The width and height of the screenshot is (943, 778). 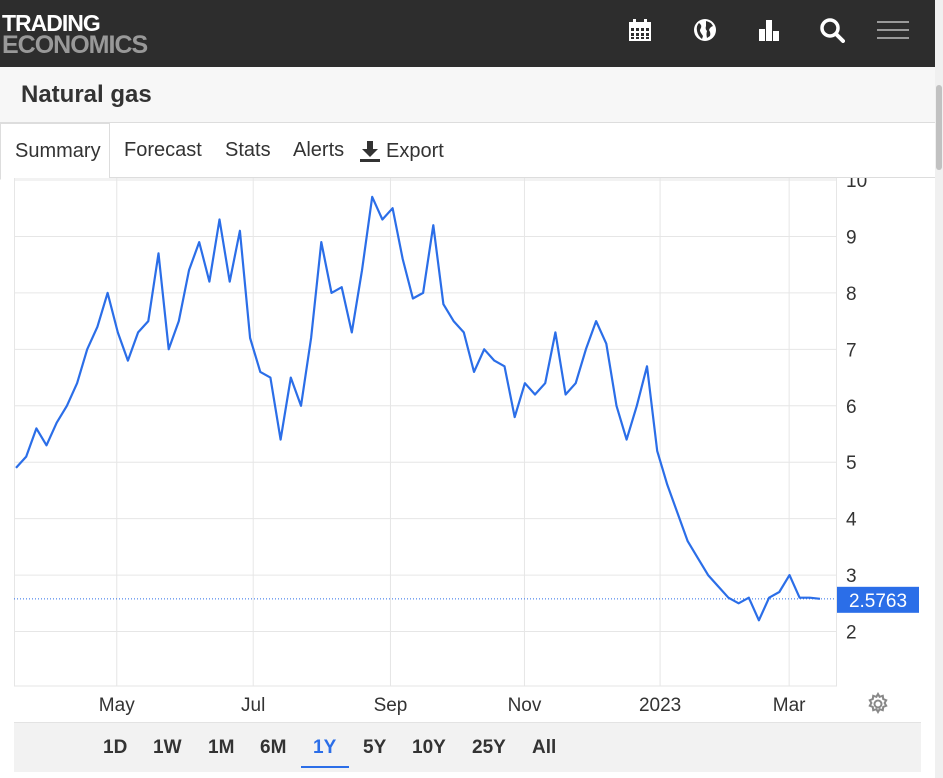 What do you see at coordinates (273, 747) in the screenshot?
I see `range-6m: 6M` at bounding box center [273, 747].